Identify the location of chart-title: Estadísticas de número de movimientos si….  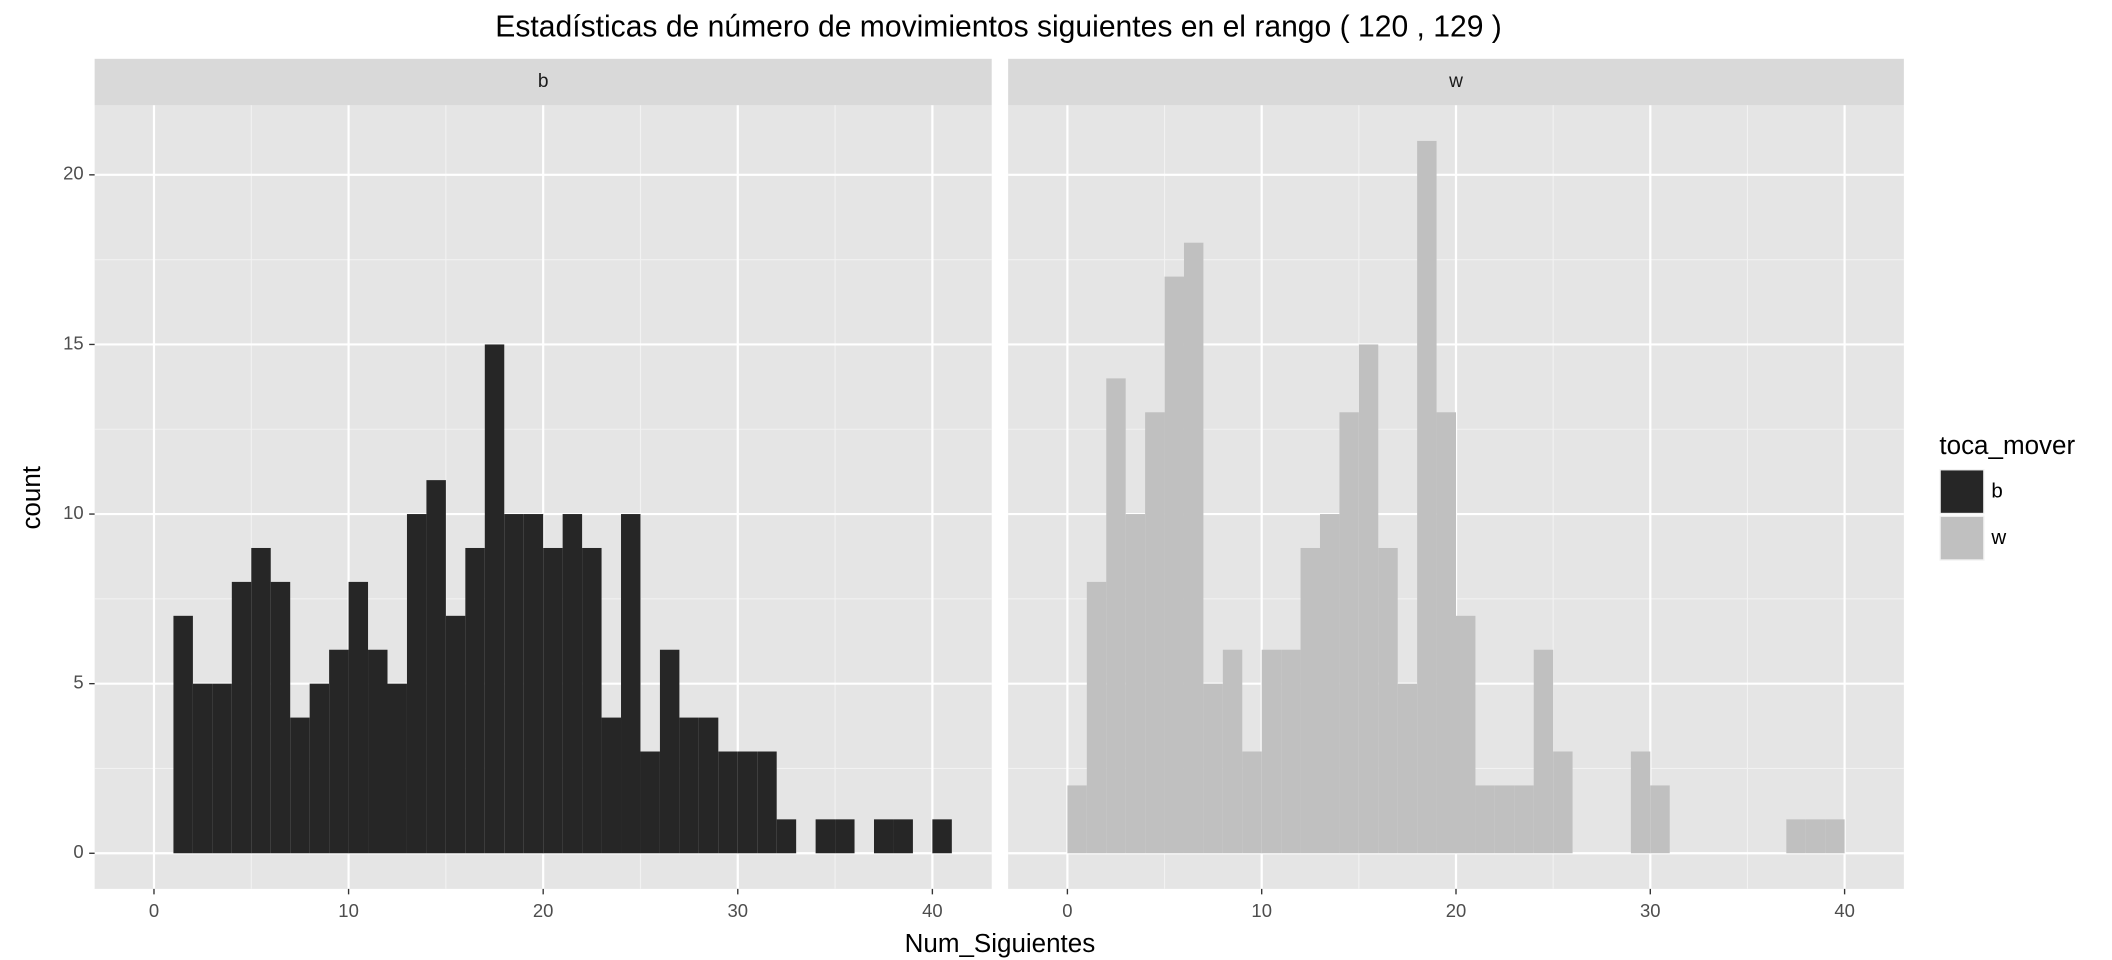
(998, 27).